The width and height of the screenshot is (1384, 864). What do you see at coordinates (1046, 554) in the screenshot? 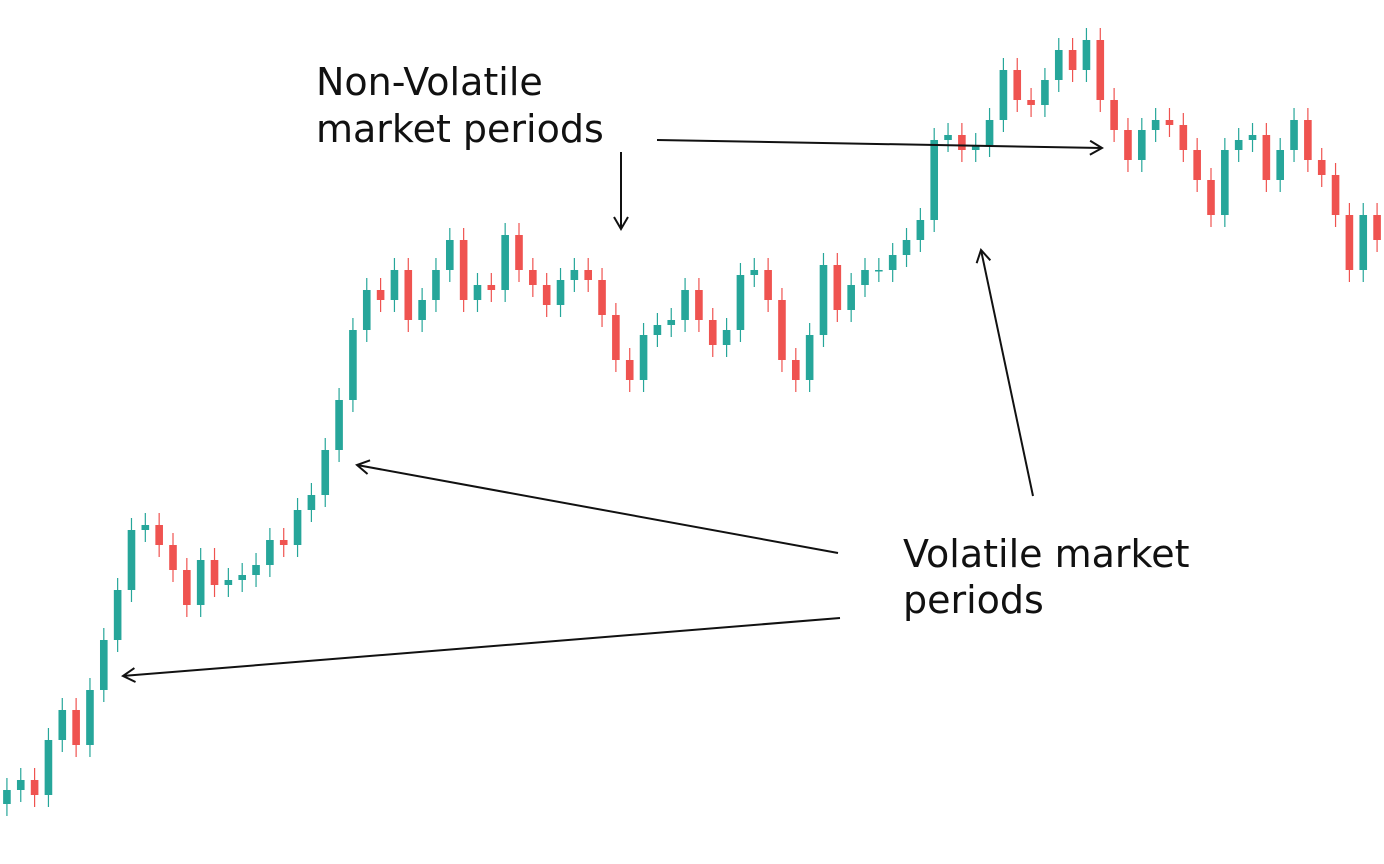
I see `annotation-text: Volatile market` at bounding box center [1046, 554].